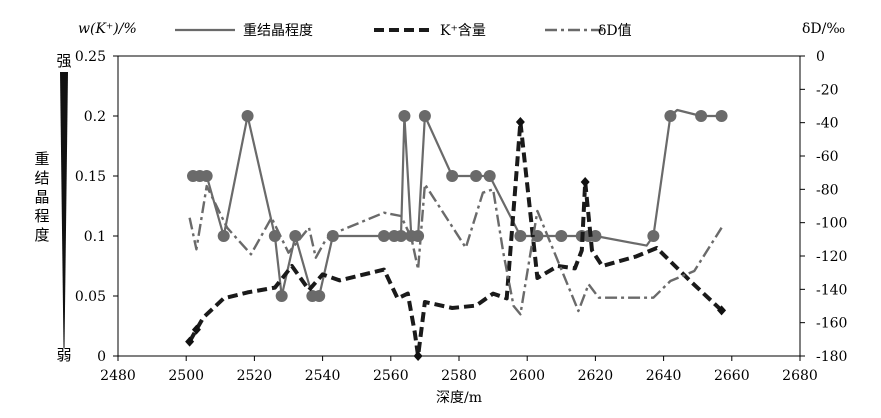 This screenshot has height=418, width=881. Describe the element at coordinates (831, 357) in the screenshot. I see `y-right-tick-label: -180` at that location.